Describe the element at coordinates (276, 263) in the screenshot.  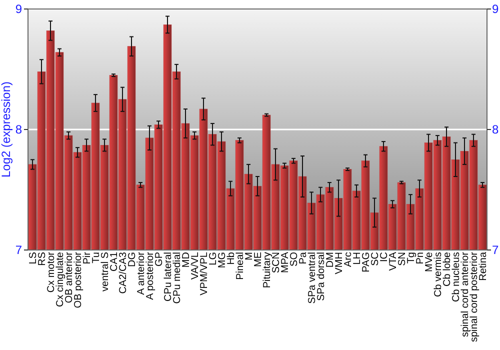
I see `x-tick-label: SCN` at that location.